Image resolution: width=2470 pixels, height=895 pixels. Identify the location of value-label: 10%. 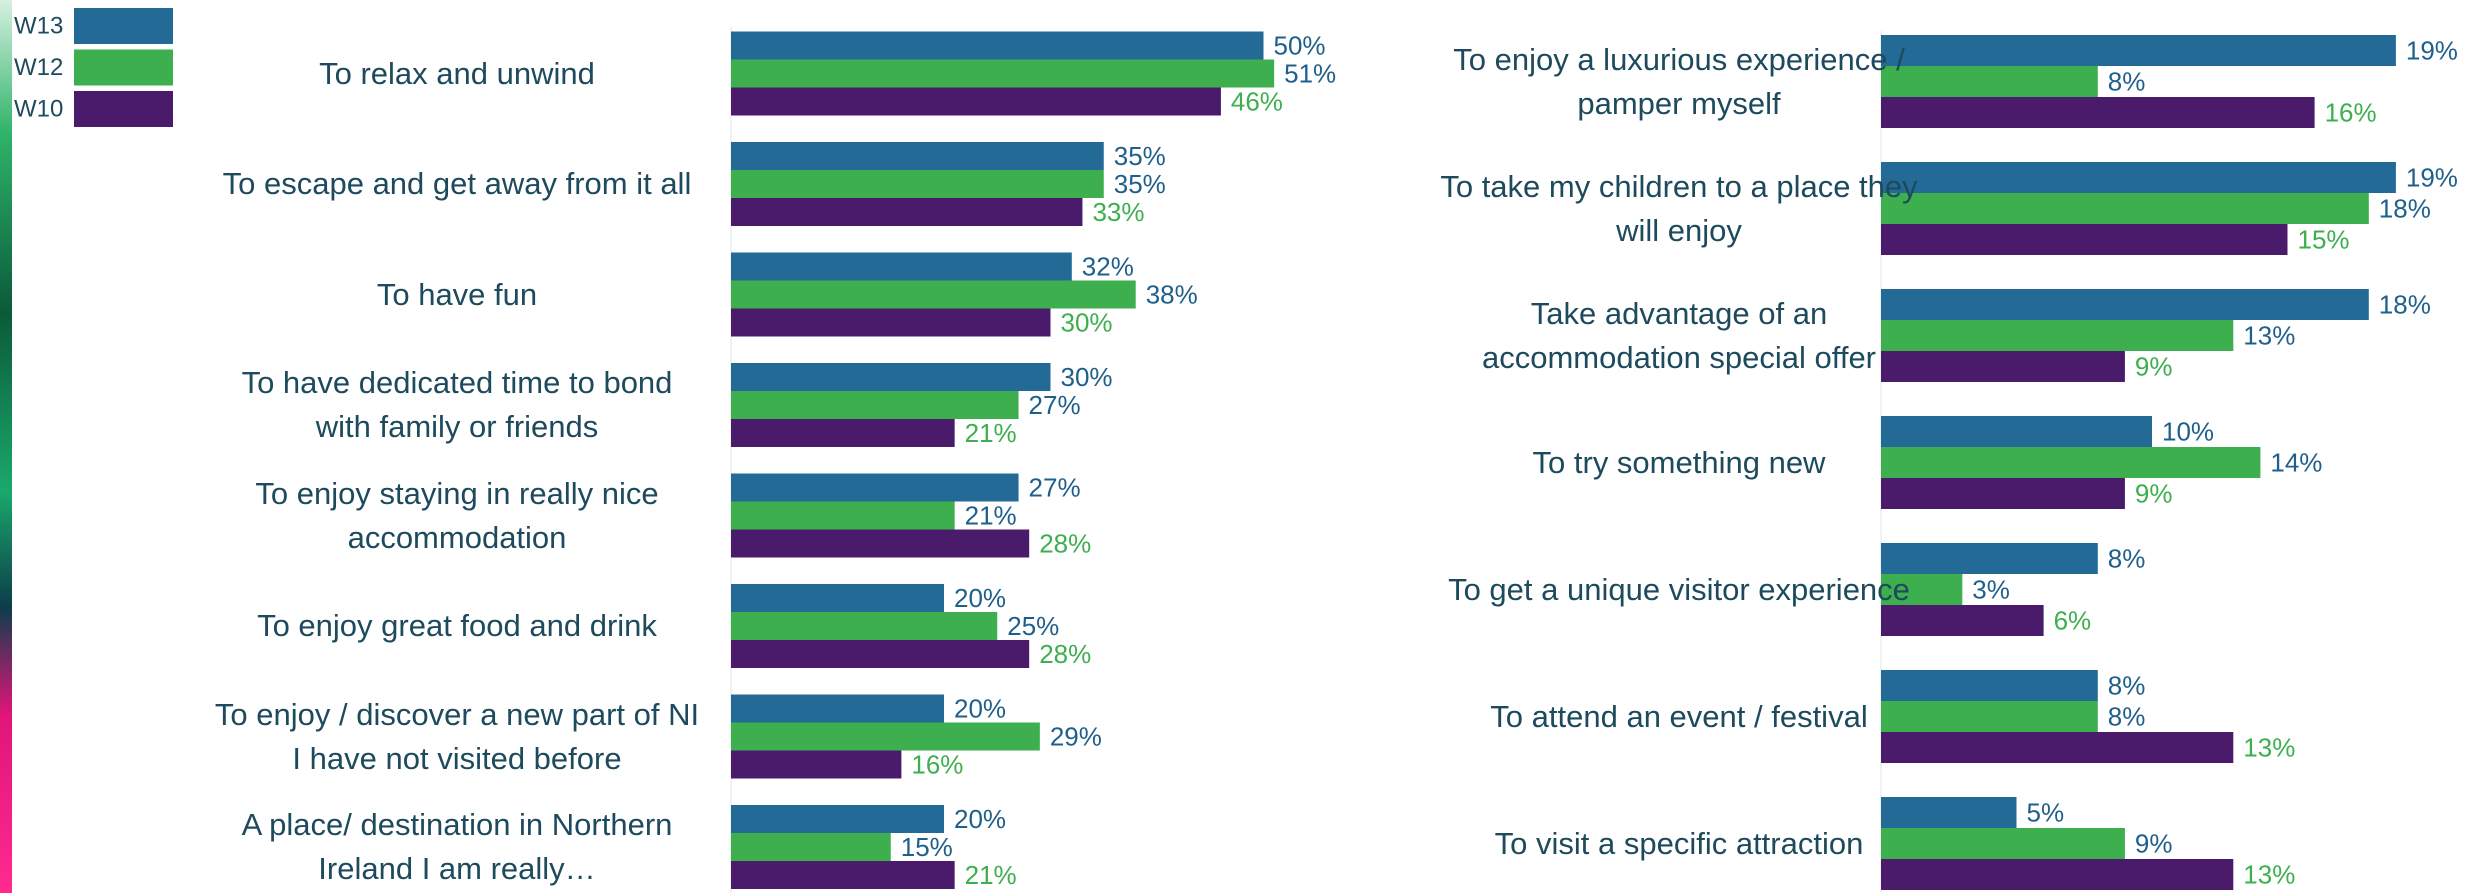
(2188, 431).